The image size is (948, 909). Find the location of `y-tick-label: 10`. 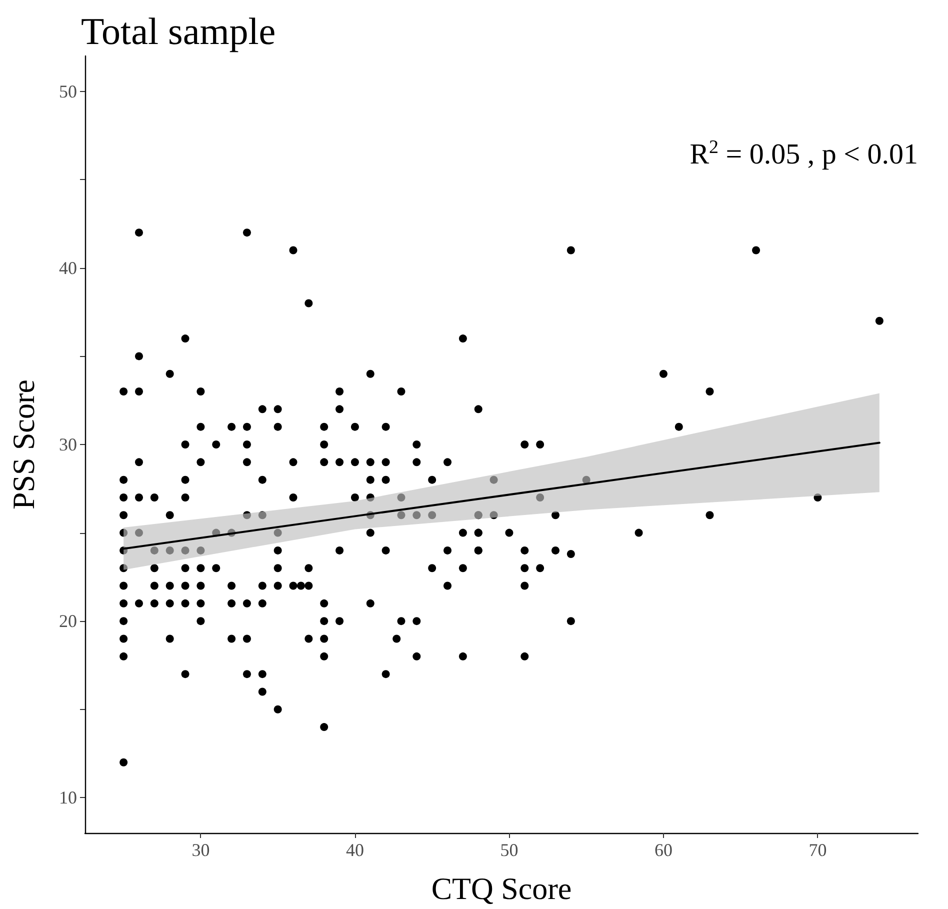

y-tick-label: 10 is located at coordinates (68, 798).